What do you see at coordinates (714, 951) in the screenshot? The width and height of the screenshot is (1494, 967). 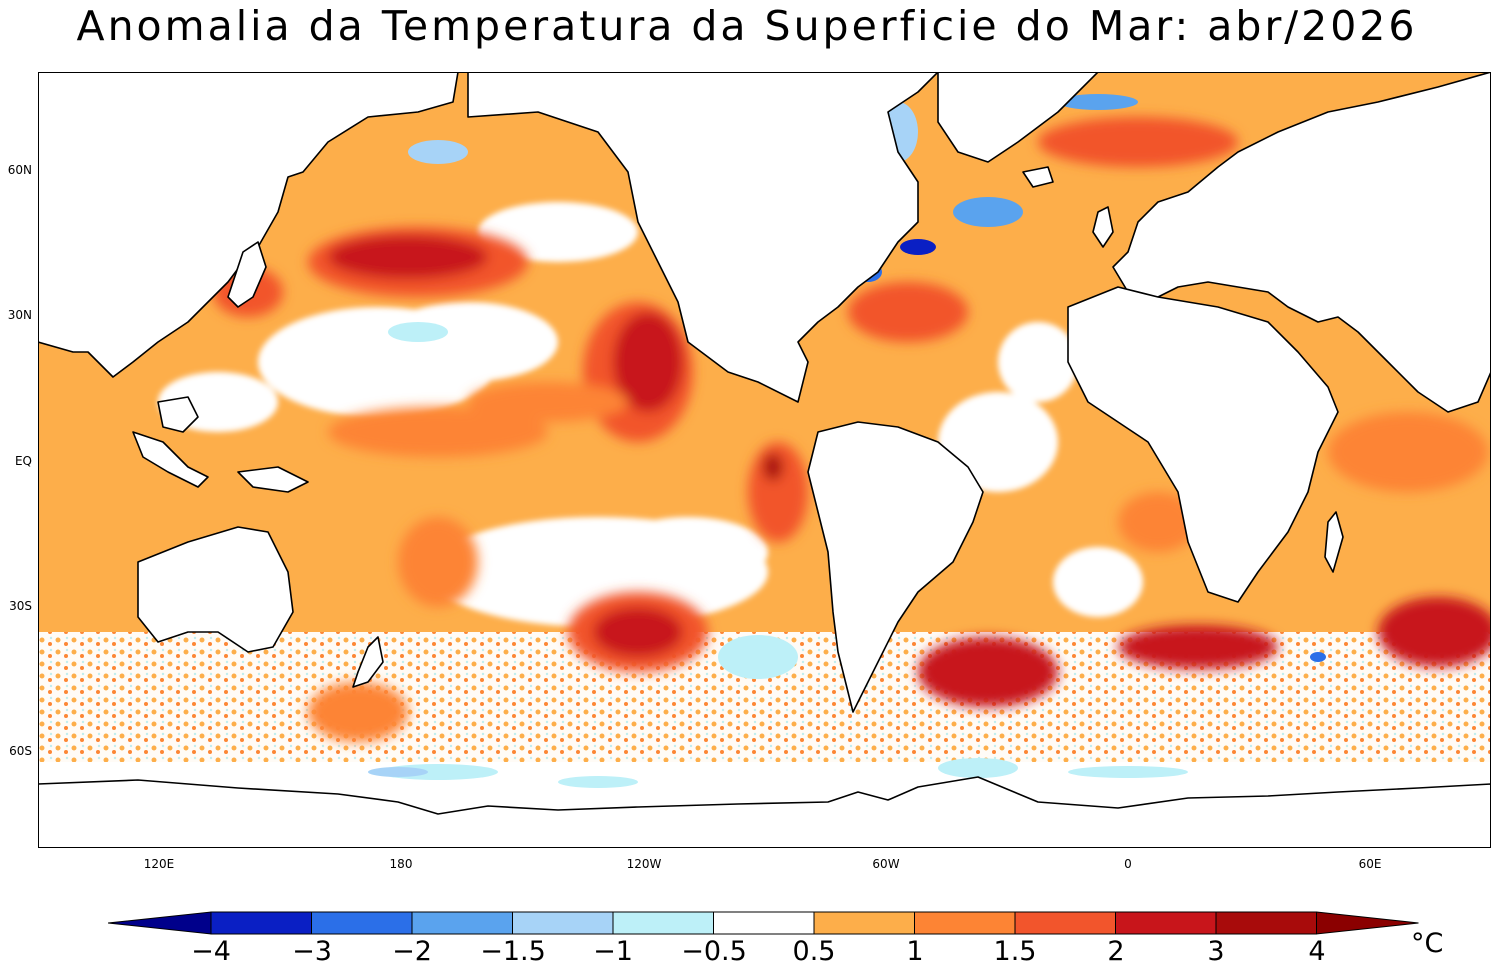 I see `colorbar-label-m0-5: −0.5` at bounding box center [714, 951].